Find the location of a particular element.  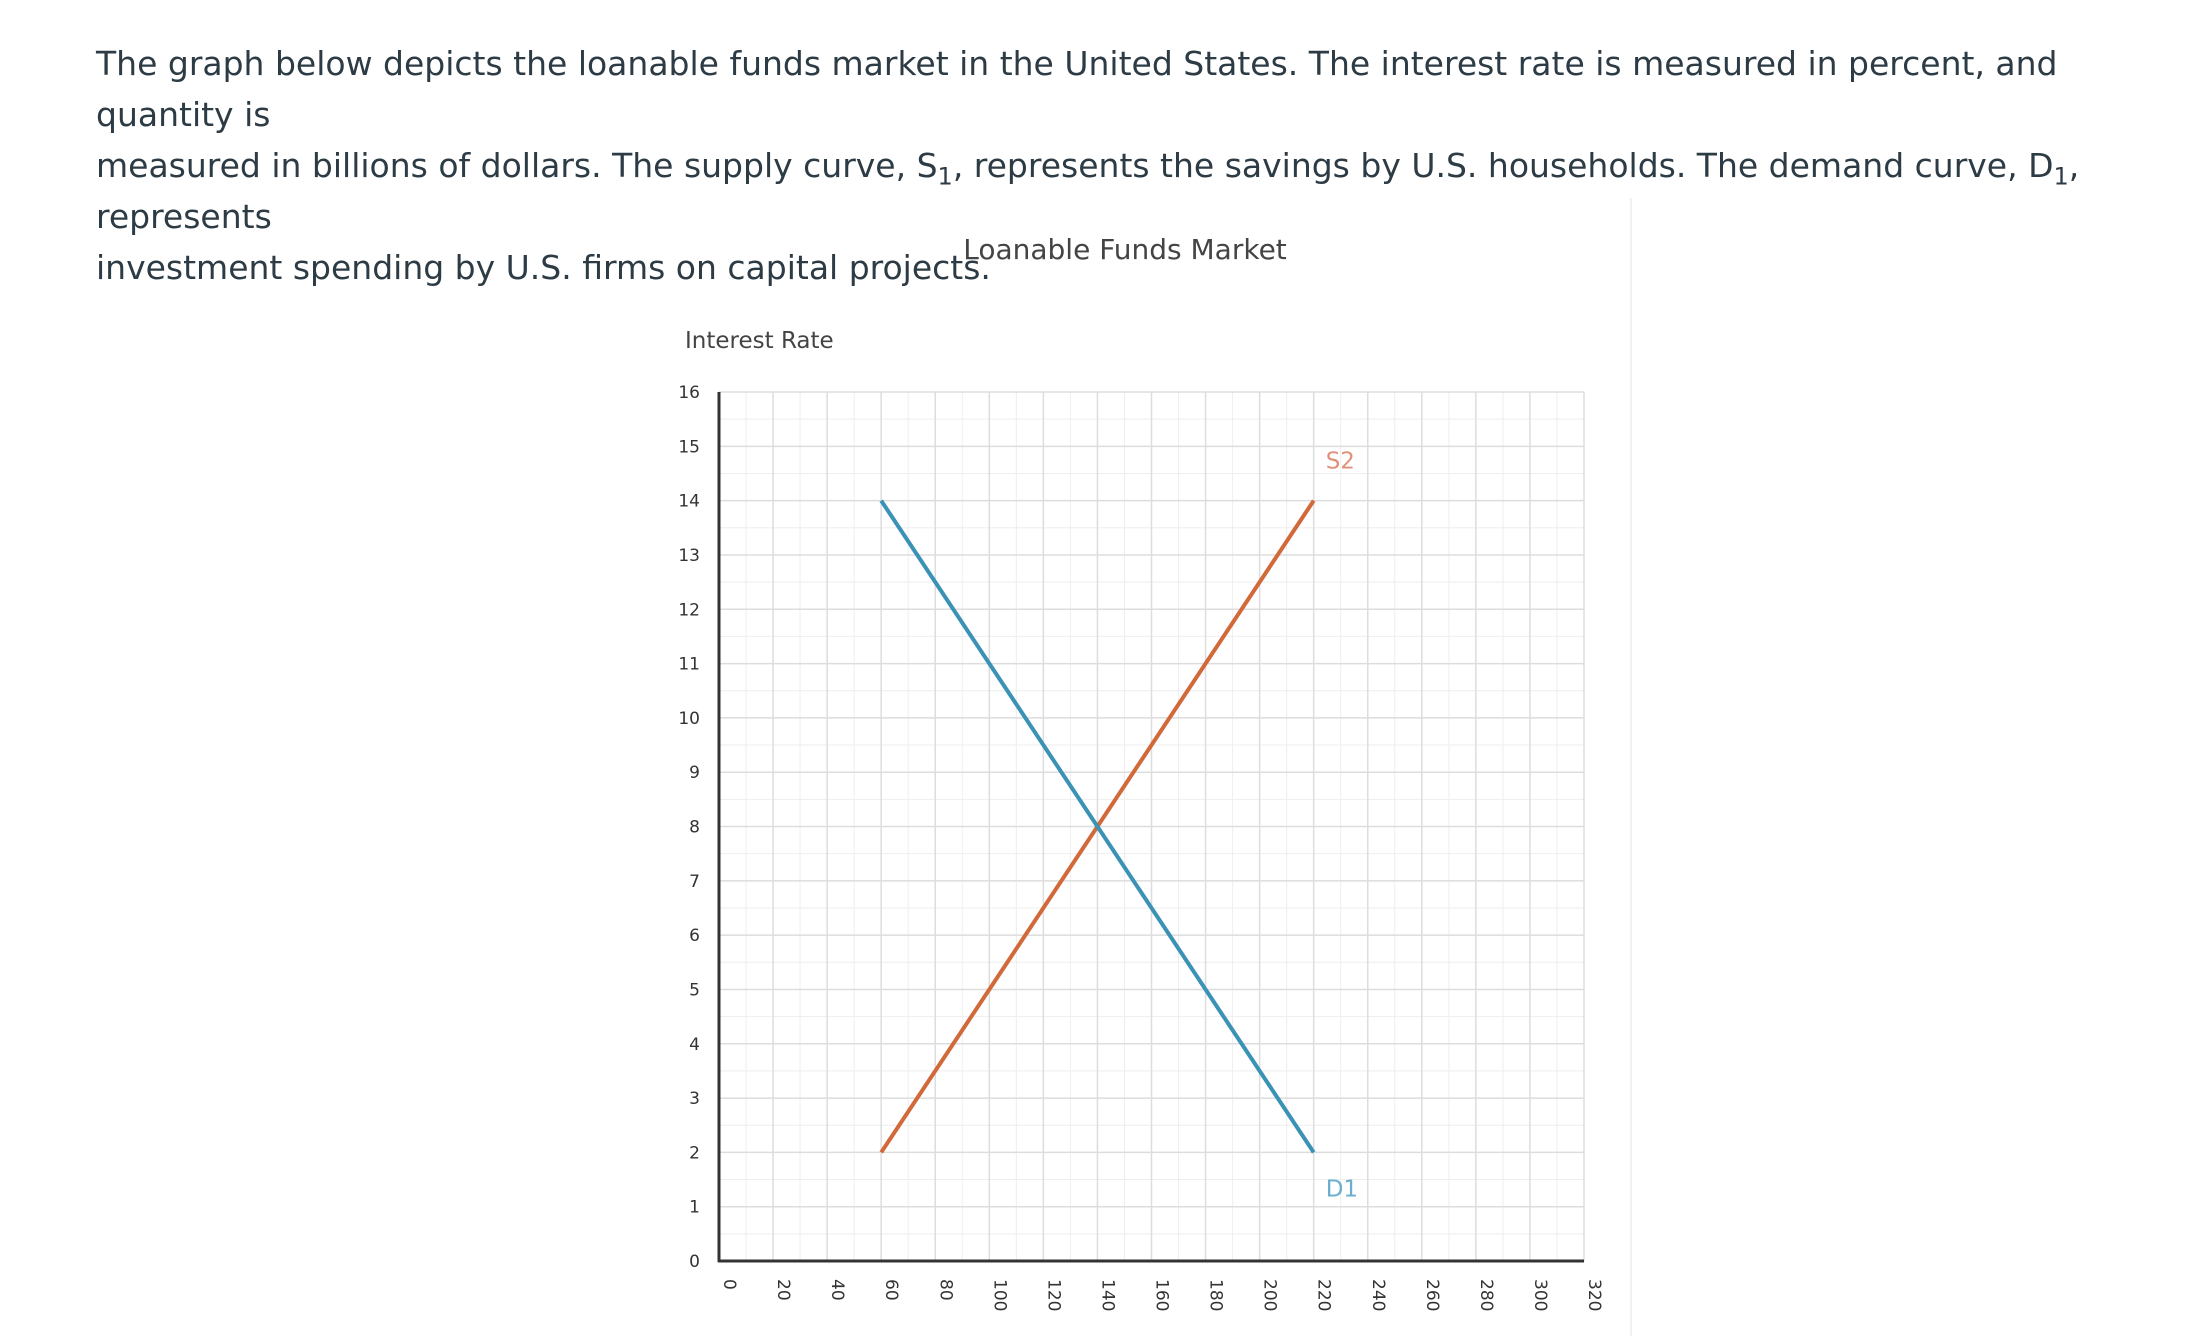

x-tick-label: 220 is located at coordinates (1324, 1295).